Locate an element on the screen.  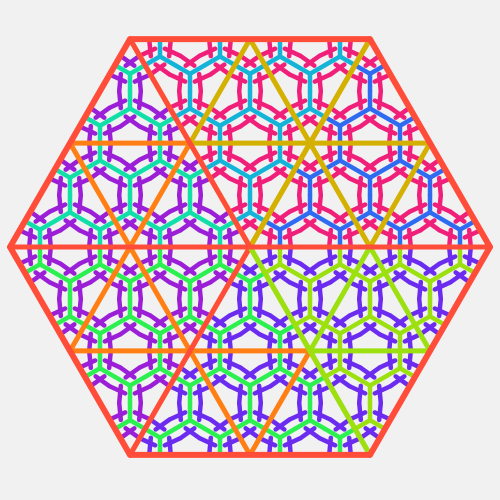
radial-line is located at coordinates (310, 351).